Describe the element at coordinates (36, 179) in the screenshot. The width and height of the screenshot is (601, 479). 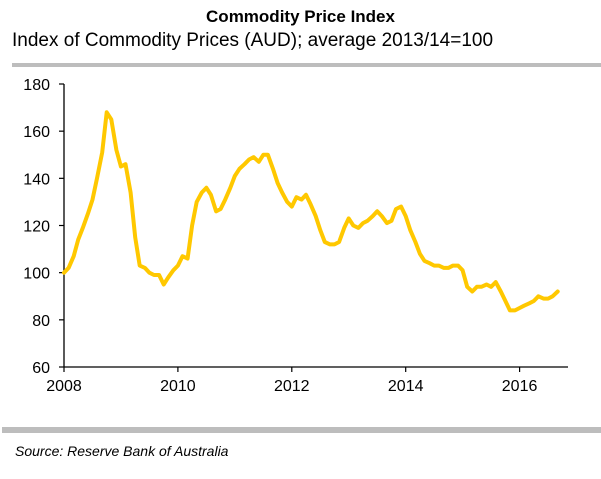
I see `y-tick-label: 140` at that location.